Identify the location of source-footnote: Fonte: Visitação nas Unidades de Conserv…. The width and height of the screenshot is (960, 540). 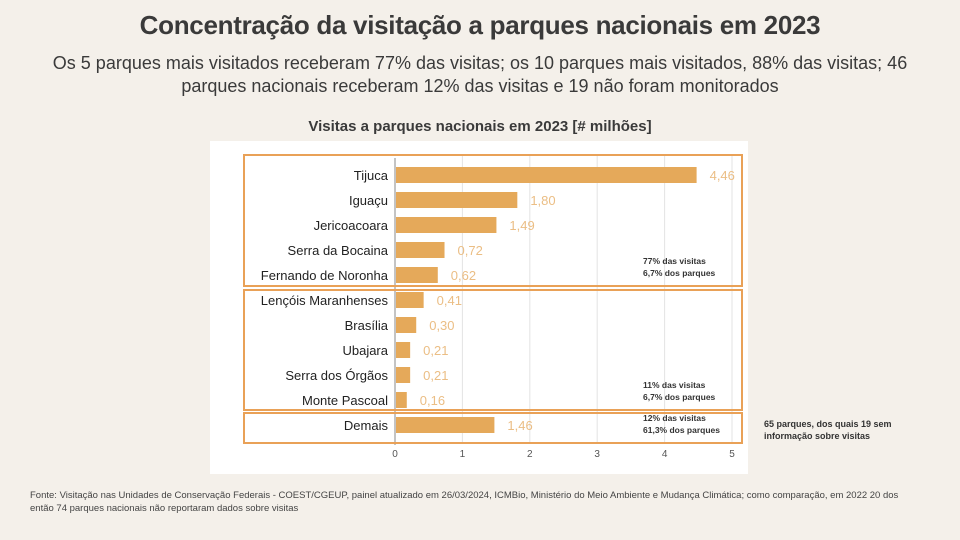
(464, 502).